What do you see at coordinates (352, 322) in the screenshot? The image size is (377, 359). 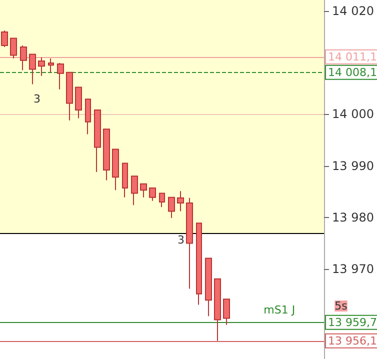 I see `ref-line-label: 13 959,7` at bounding box center [352, 322].